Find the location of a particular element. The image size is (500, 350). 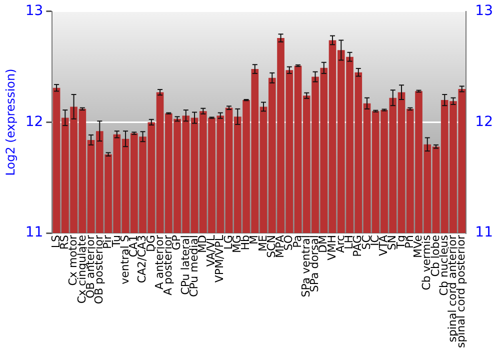

y-tick-label: 11 is located at coordinates (34, 232).